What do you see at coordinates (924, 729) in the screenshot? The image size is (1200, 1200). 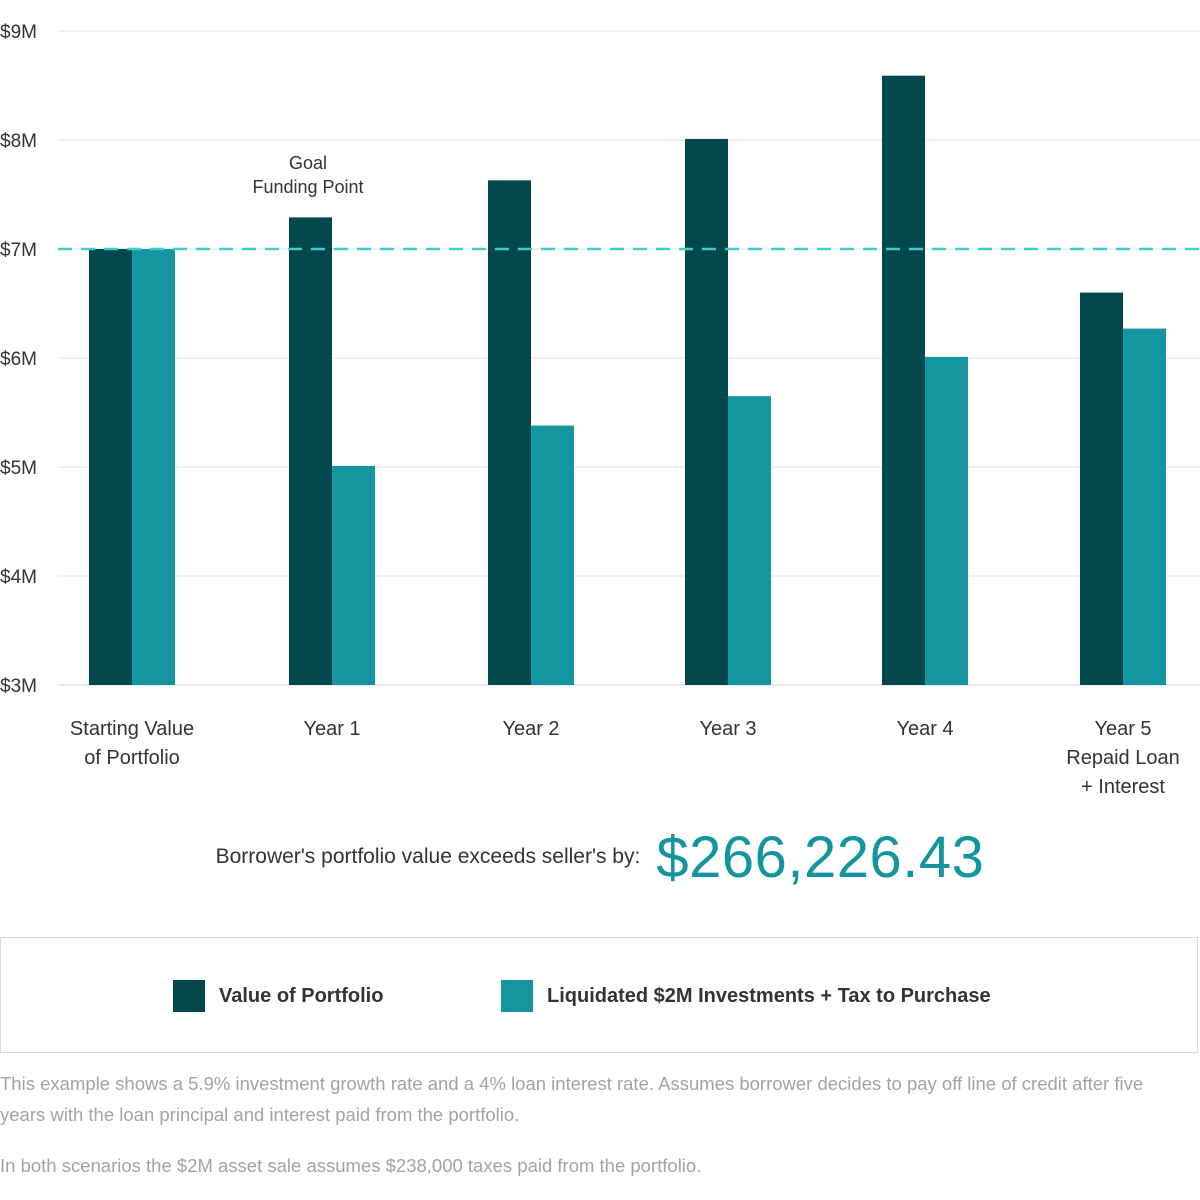 I see `x-tick-label: Year 4` at bounding box center [924, 729].